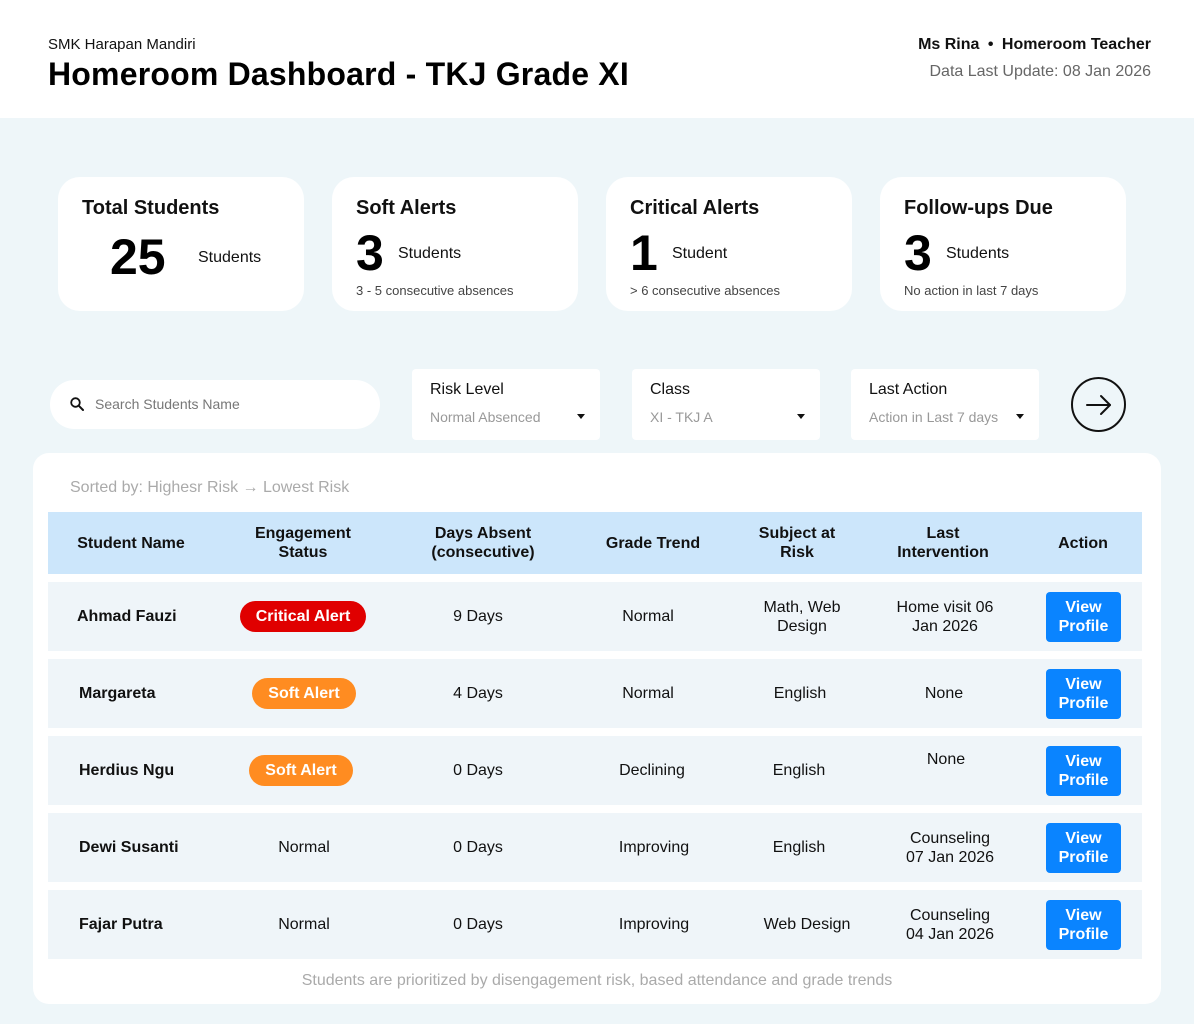 The height and width of the screenshot is (1024, 1194). I want to click on student-name: Ahmad Fauzi, so click(127, 616).